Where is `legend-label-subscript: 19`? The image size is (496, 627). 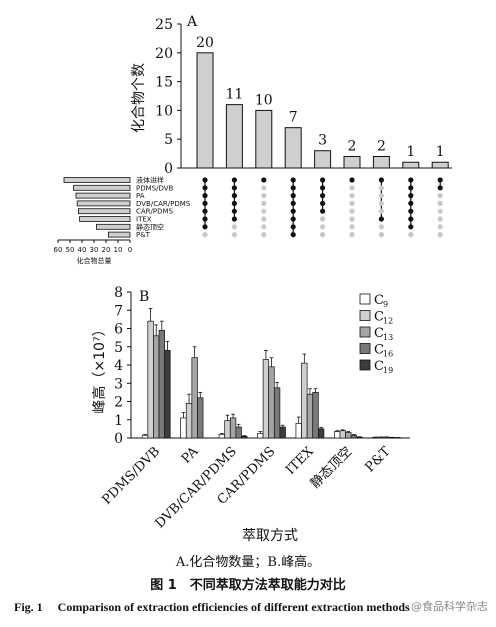 legend-label-subscript: 19 is located at coordinates (388, 370).